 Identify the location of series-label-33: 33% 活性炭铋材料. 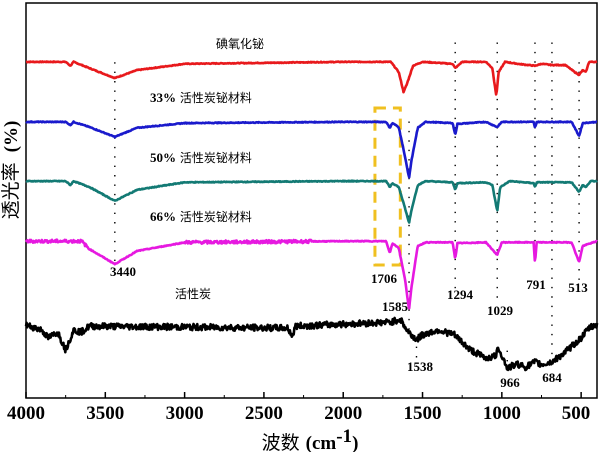
(201, 97).